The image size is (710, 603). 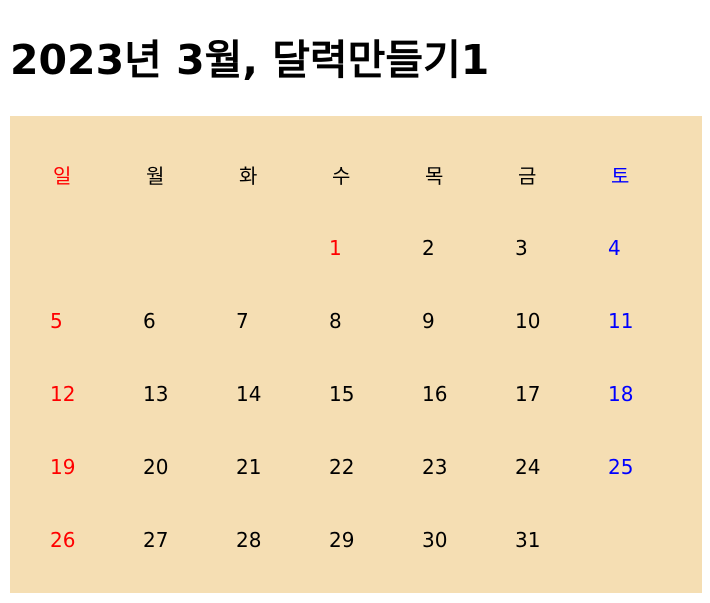 What do you see at coordinates (248, 175) in the screenshot?
I see `weekday-tuesday: 화` at bounding box center [248, 175].